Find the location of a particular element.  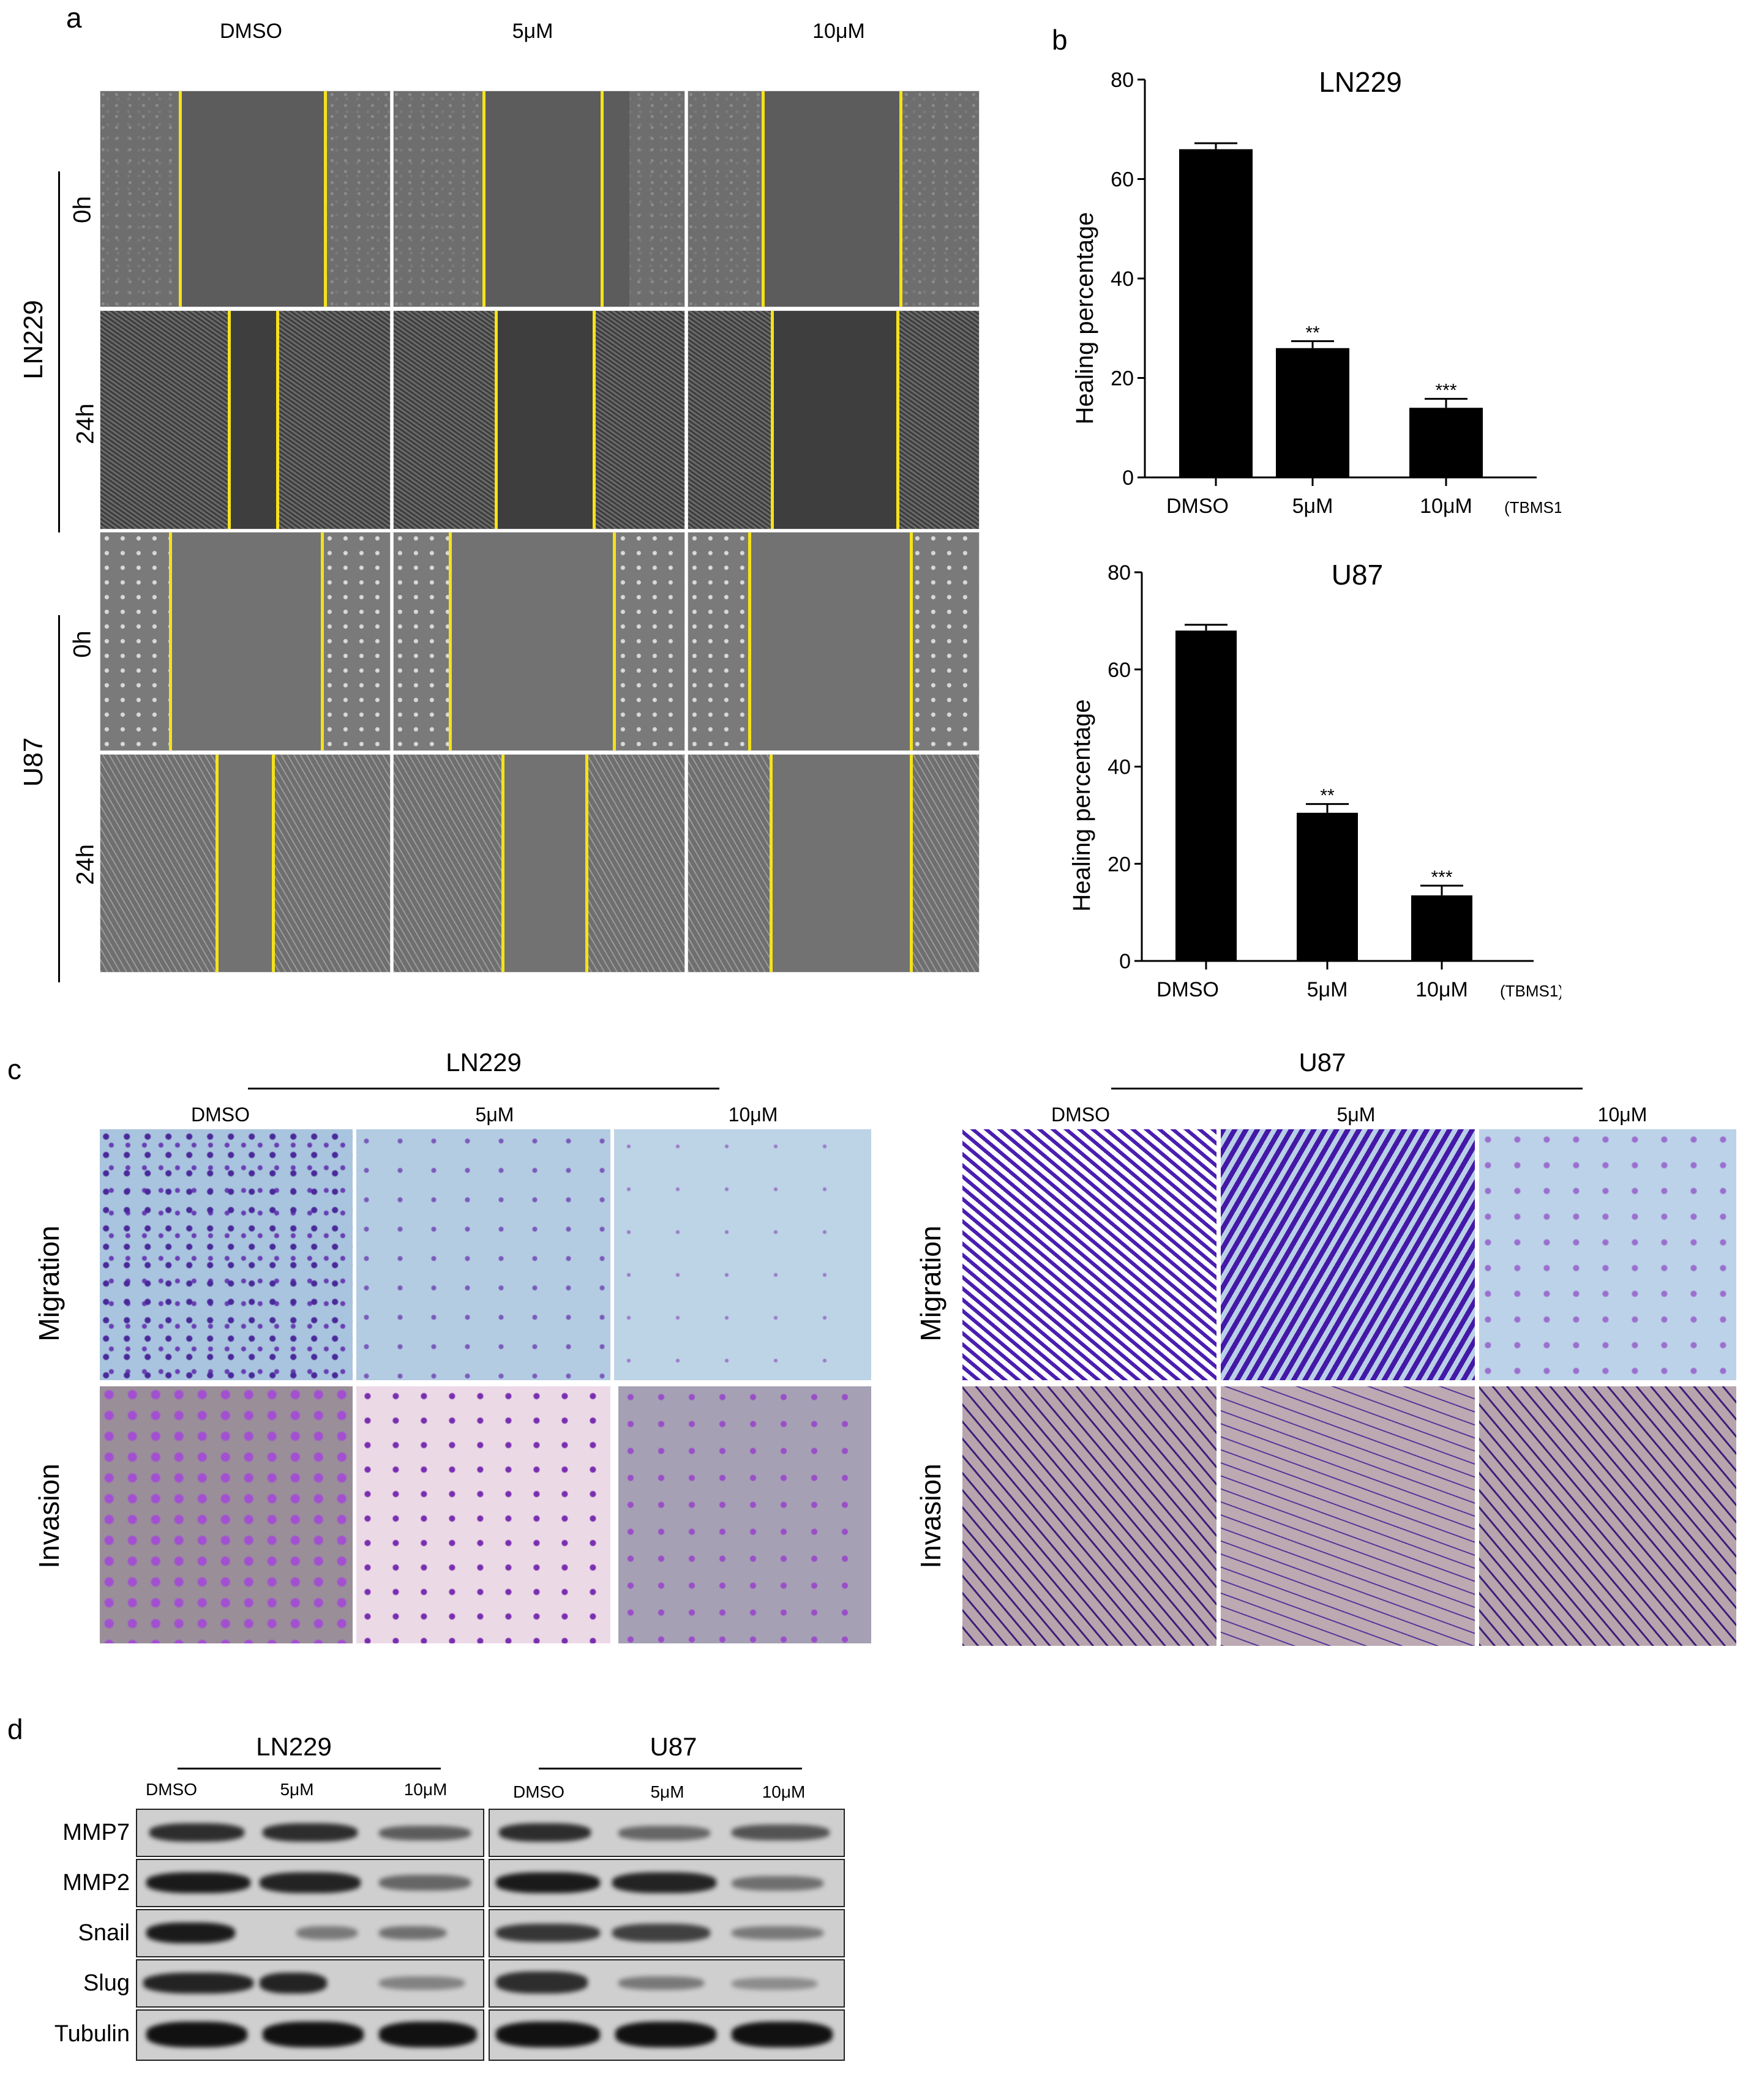

blot-u87-mmp2 is located at coordinates (667, 1883).